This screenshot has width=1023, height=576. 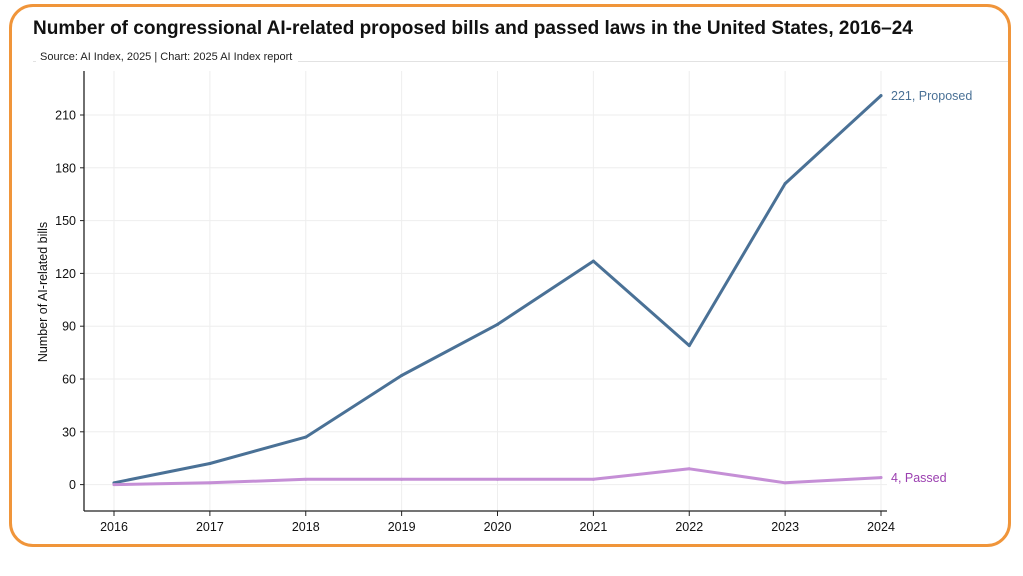 What do you see at coordinates (114, 527) in the screenshot?
I see `x-tick-label: 2016` at bounding box center [114, 527].